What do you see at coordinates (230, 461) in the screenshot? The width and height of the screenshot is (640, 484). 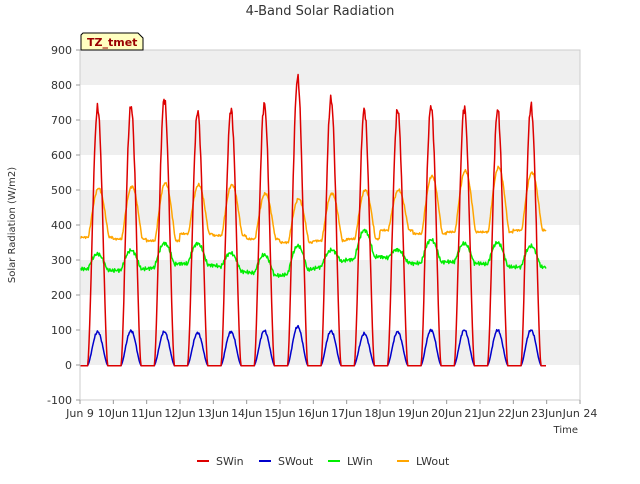 I see `legend-label-swin: SWin` at bounding box center [230, 461].